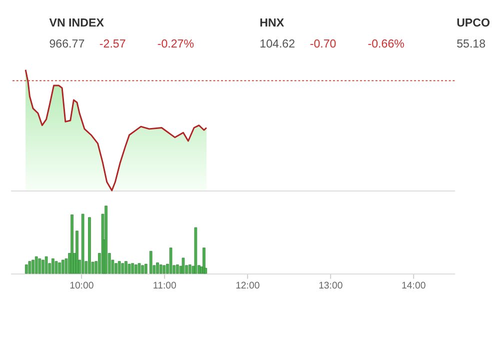  Describe the element at coordinates (323, 44) in the screenshot. I see `text: -0.70` at that location.